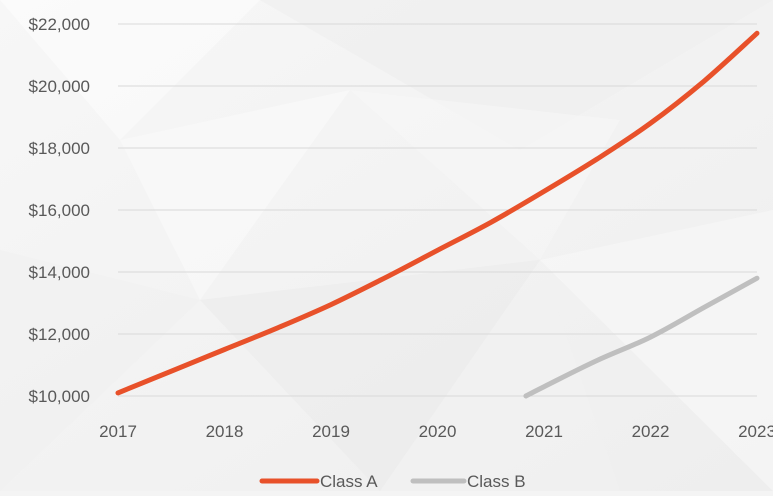 This screenshot has width=773, height=496. Describe the element at coordinates (755, 431) in the screenshot. I see `x-tick-label: 2023` at that location.